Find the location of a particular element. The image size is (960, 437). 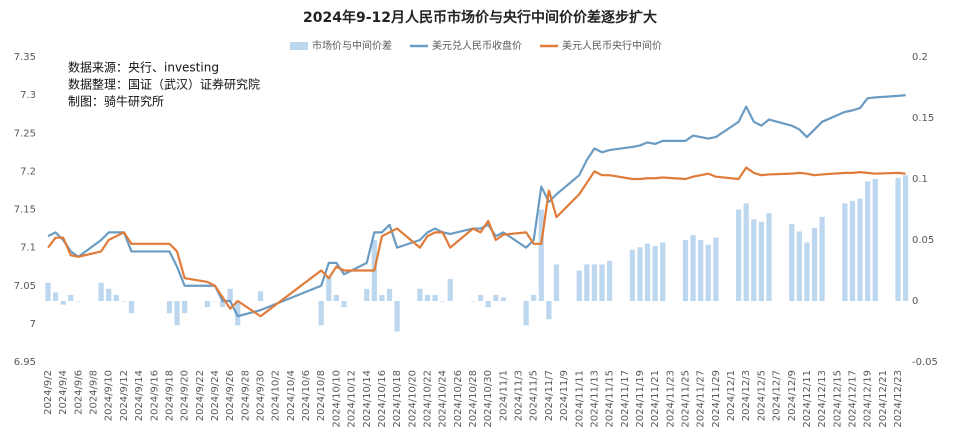

x-tick-label: 2024/10/10 is located at coordinates (336, 399).